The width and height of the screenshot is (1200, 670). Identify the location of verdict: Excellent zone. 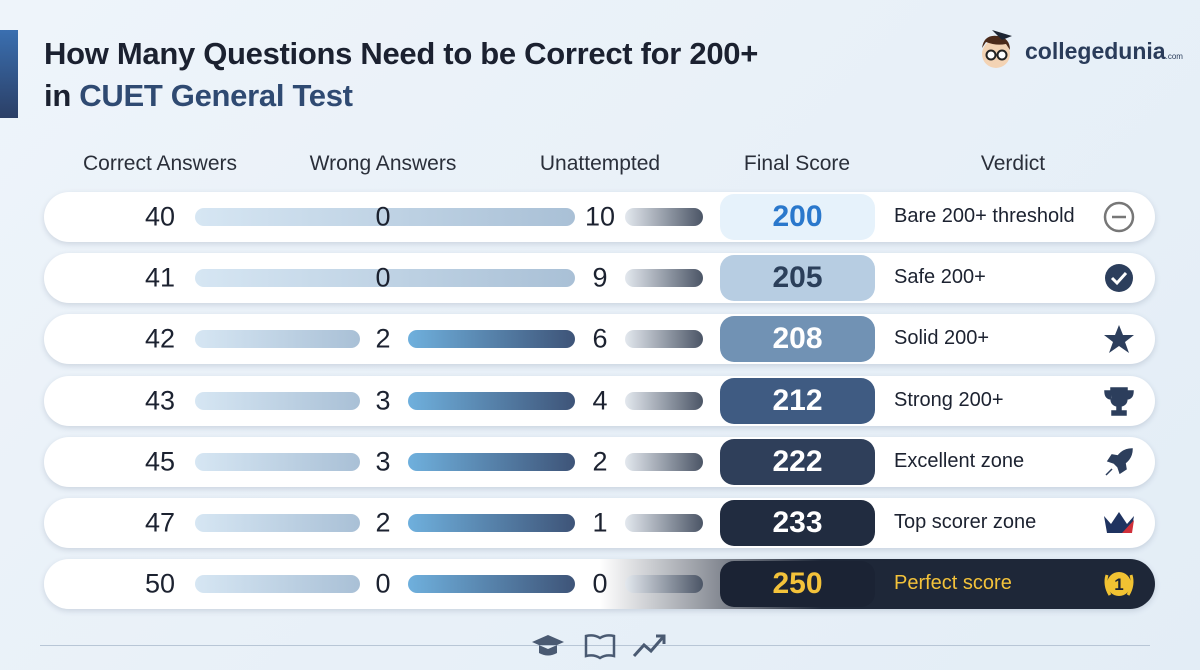
(959, 460).